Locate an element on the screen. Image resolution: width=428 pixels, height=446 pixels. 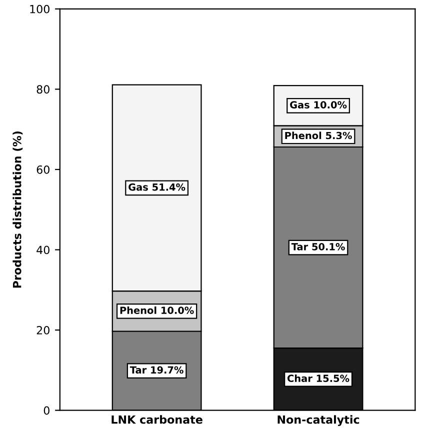
data-label: Phenol 10.0% is located at coordinates (157, 310).